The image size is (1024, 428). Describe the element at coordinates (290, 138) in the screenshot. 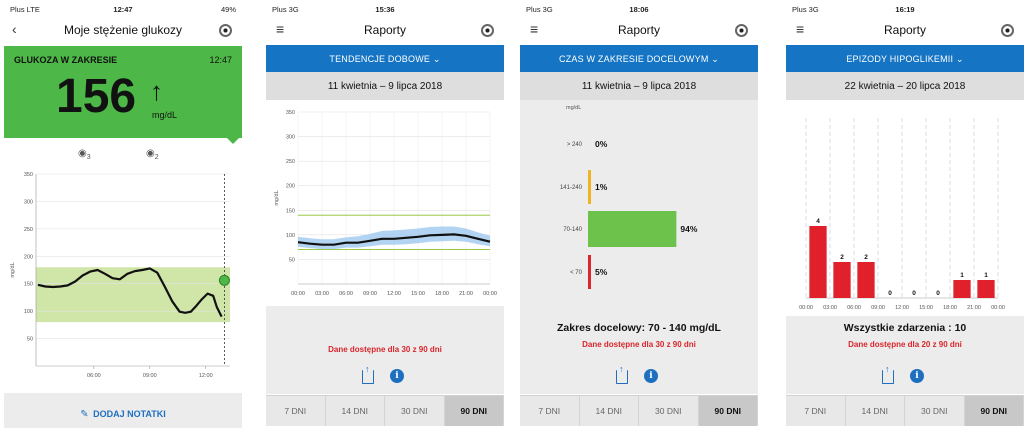

I see `y-tick-label: 300` at that location.